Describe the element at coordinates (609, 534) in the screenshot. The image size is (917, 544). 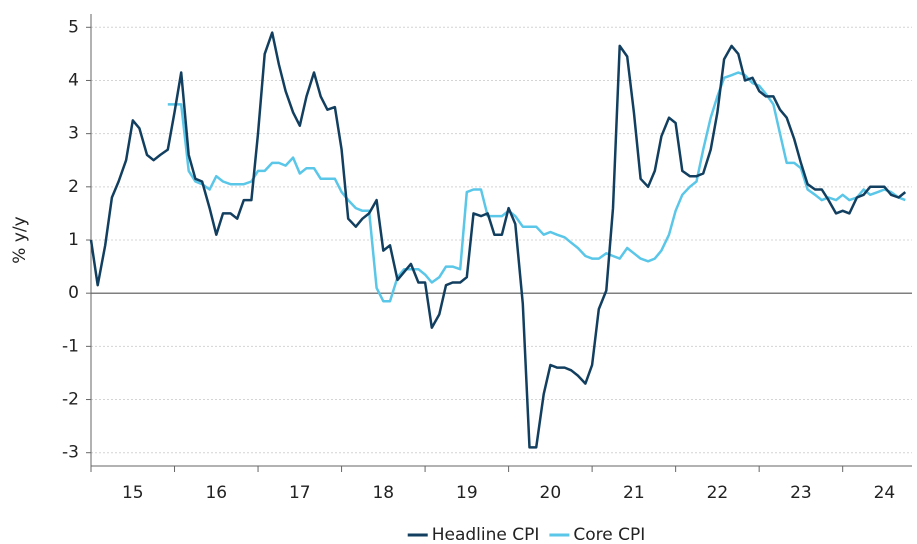
I see `legend-label: Core CPI` at that location.